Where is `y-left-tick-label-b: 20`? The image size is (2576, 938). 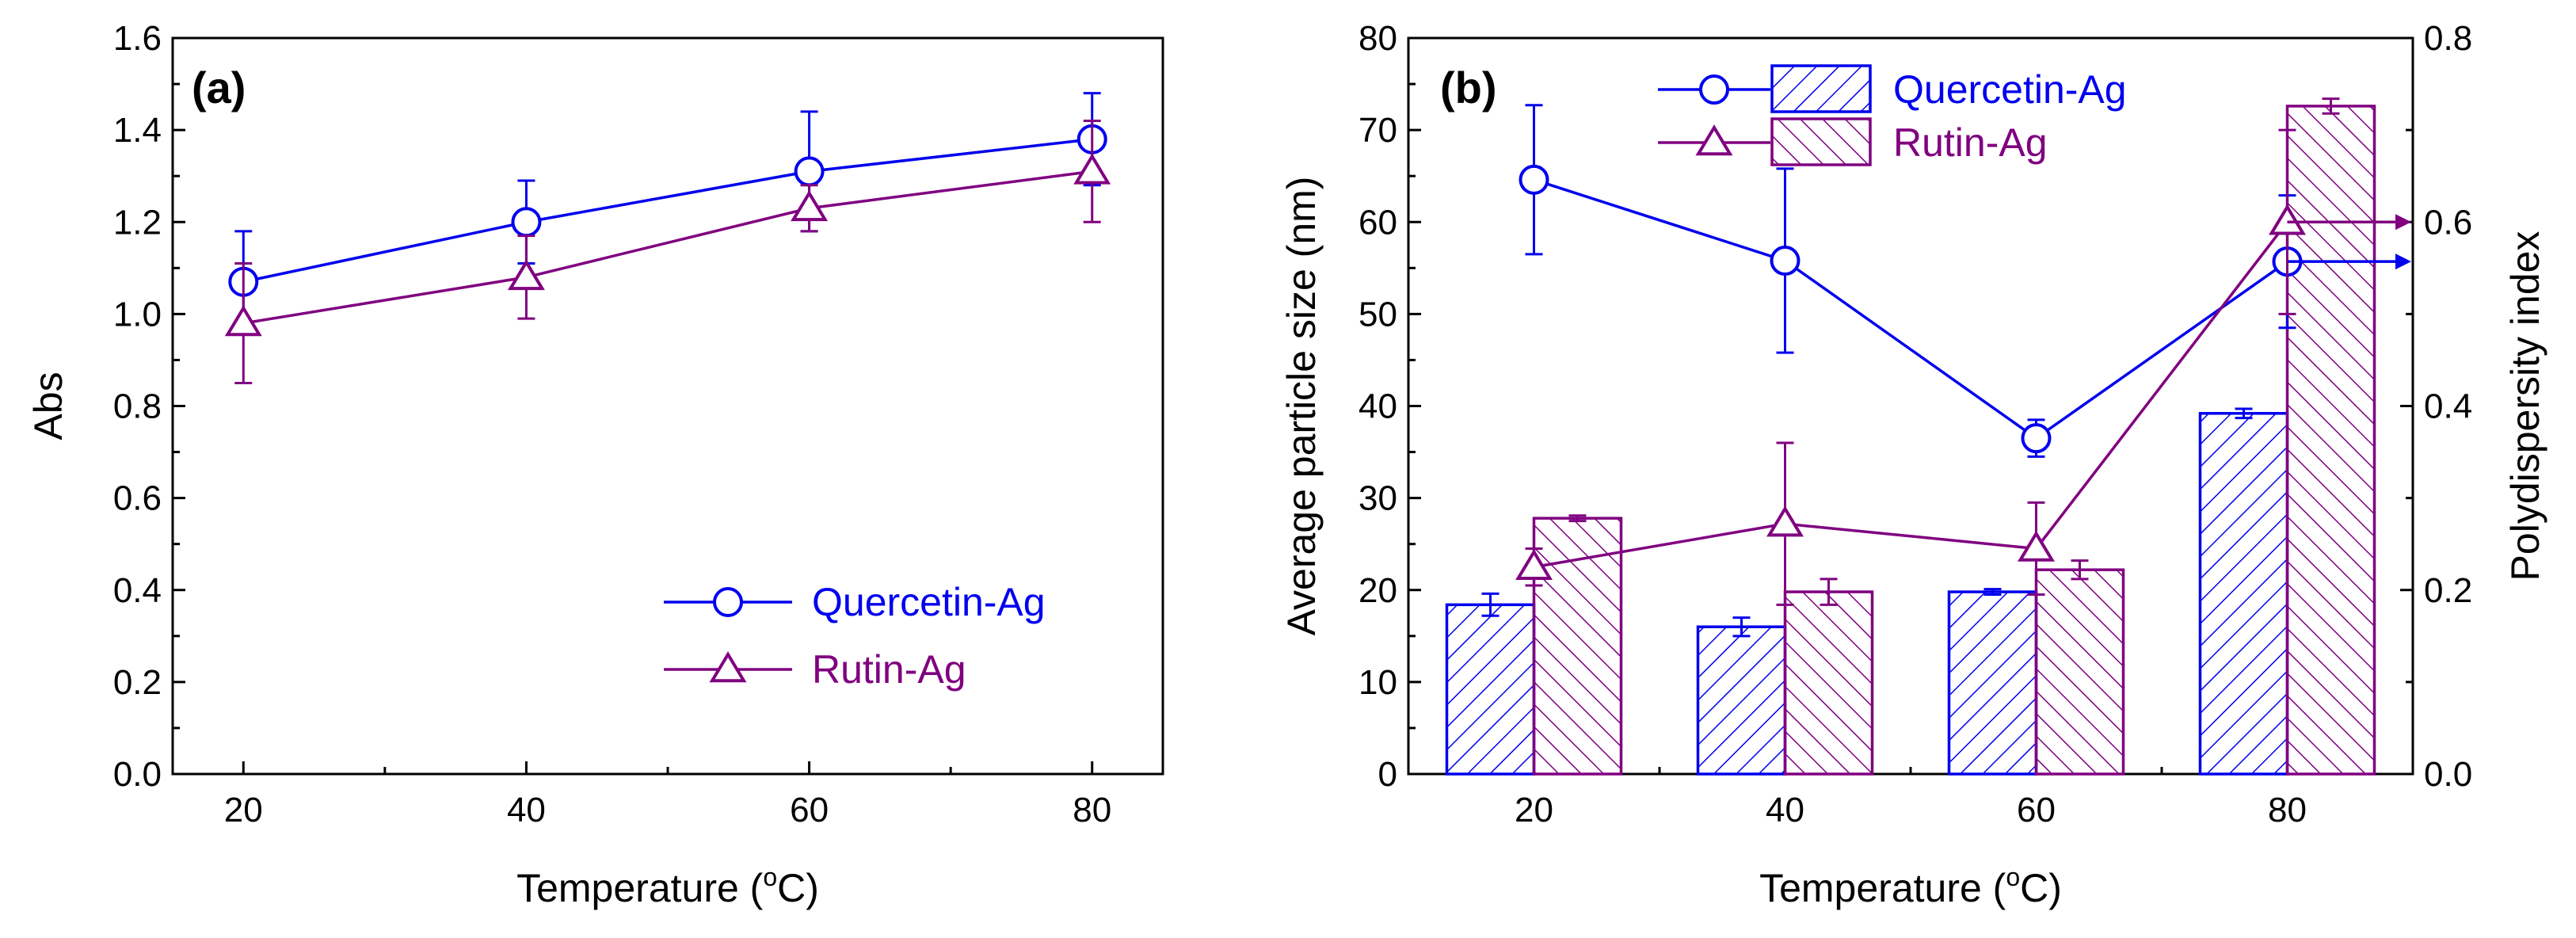 y-left-tick-label-b: 20 is located at coordinates (1377, 590).